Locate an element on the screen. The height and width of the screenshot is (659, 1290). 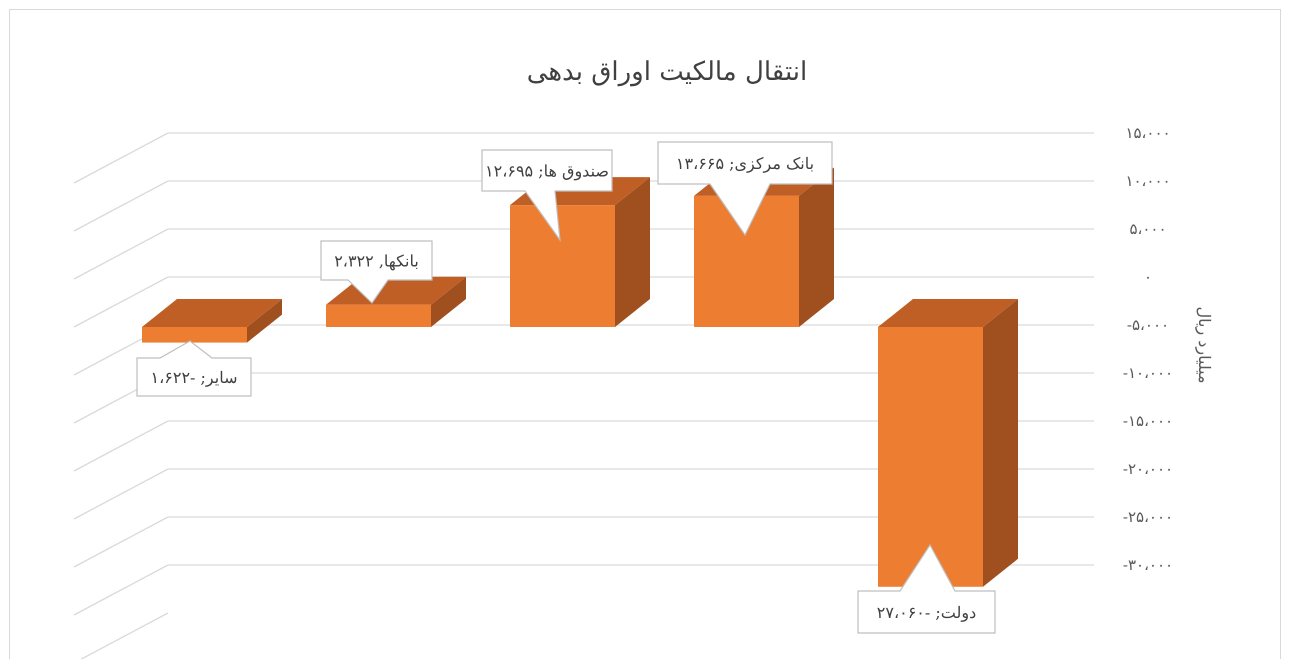
data-label: بانک مرکزی; ۱۳،۶۶۵ is located at coordinates (745, 189).